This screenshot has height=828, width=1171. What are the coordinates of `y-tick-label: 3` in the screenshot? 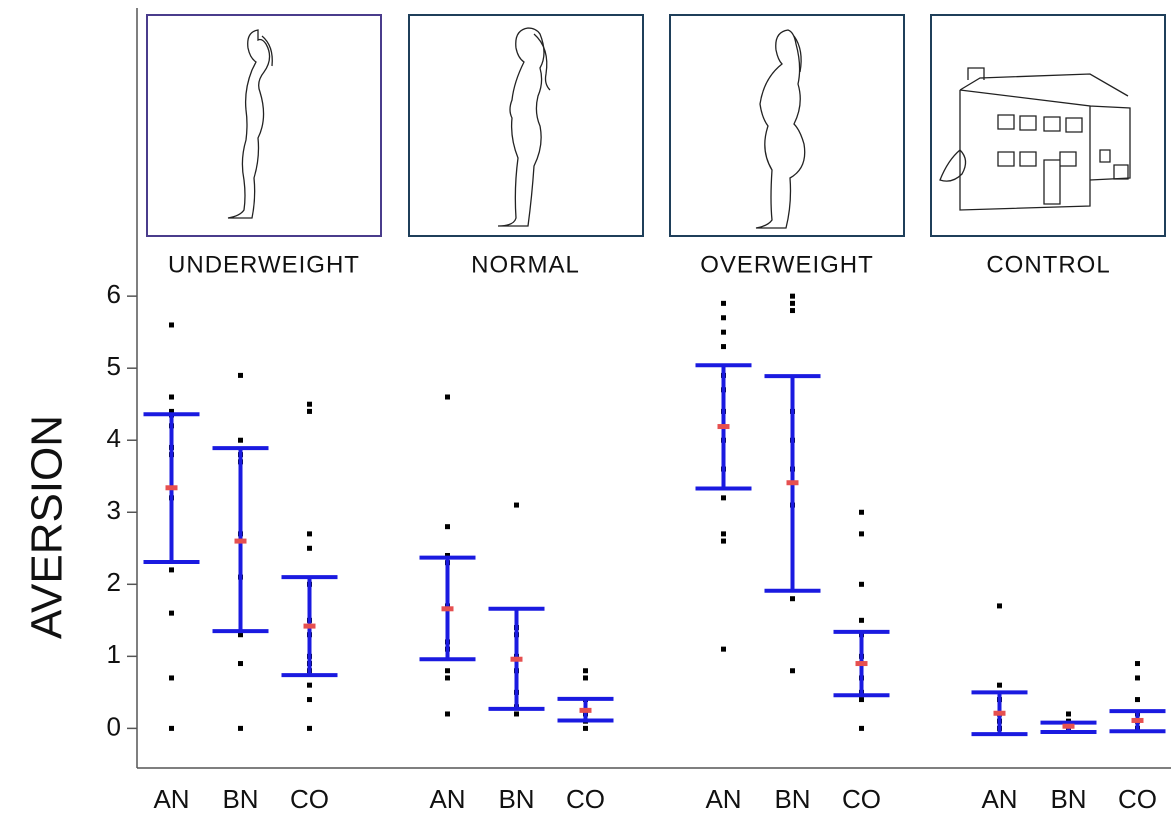 It's located at (114, 510).